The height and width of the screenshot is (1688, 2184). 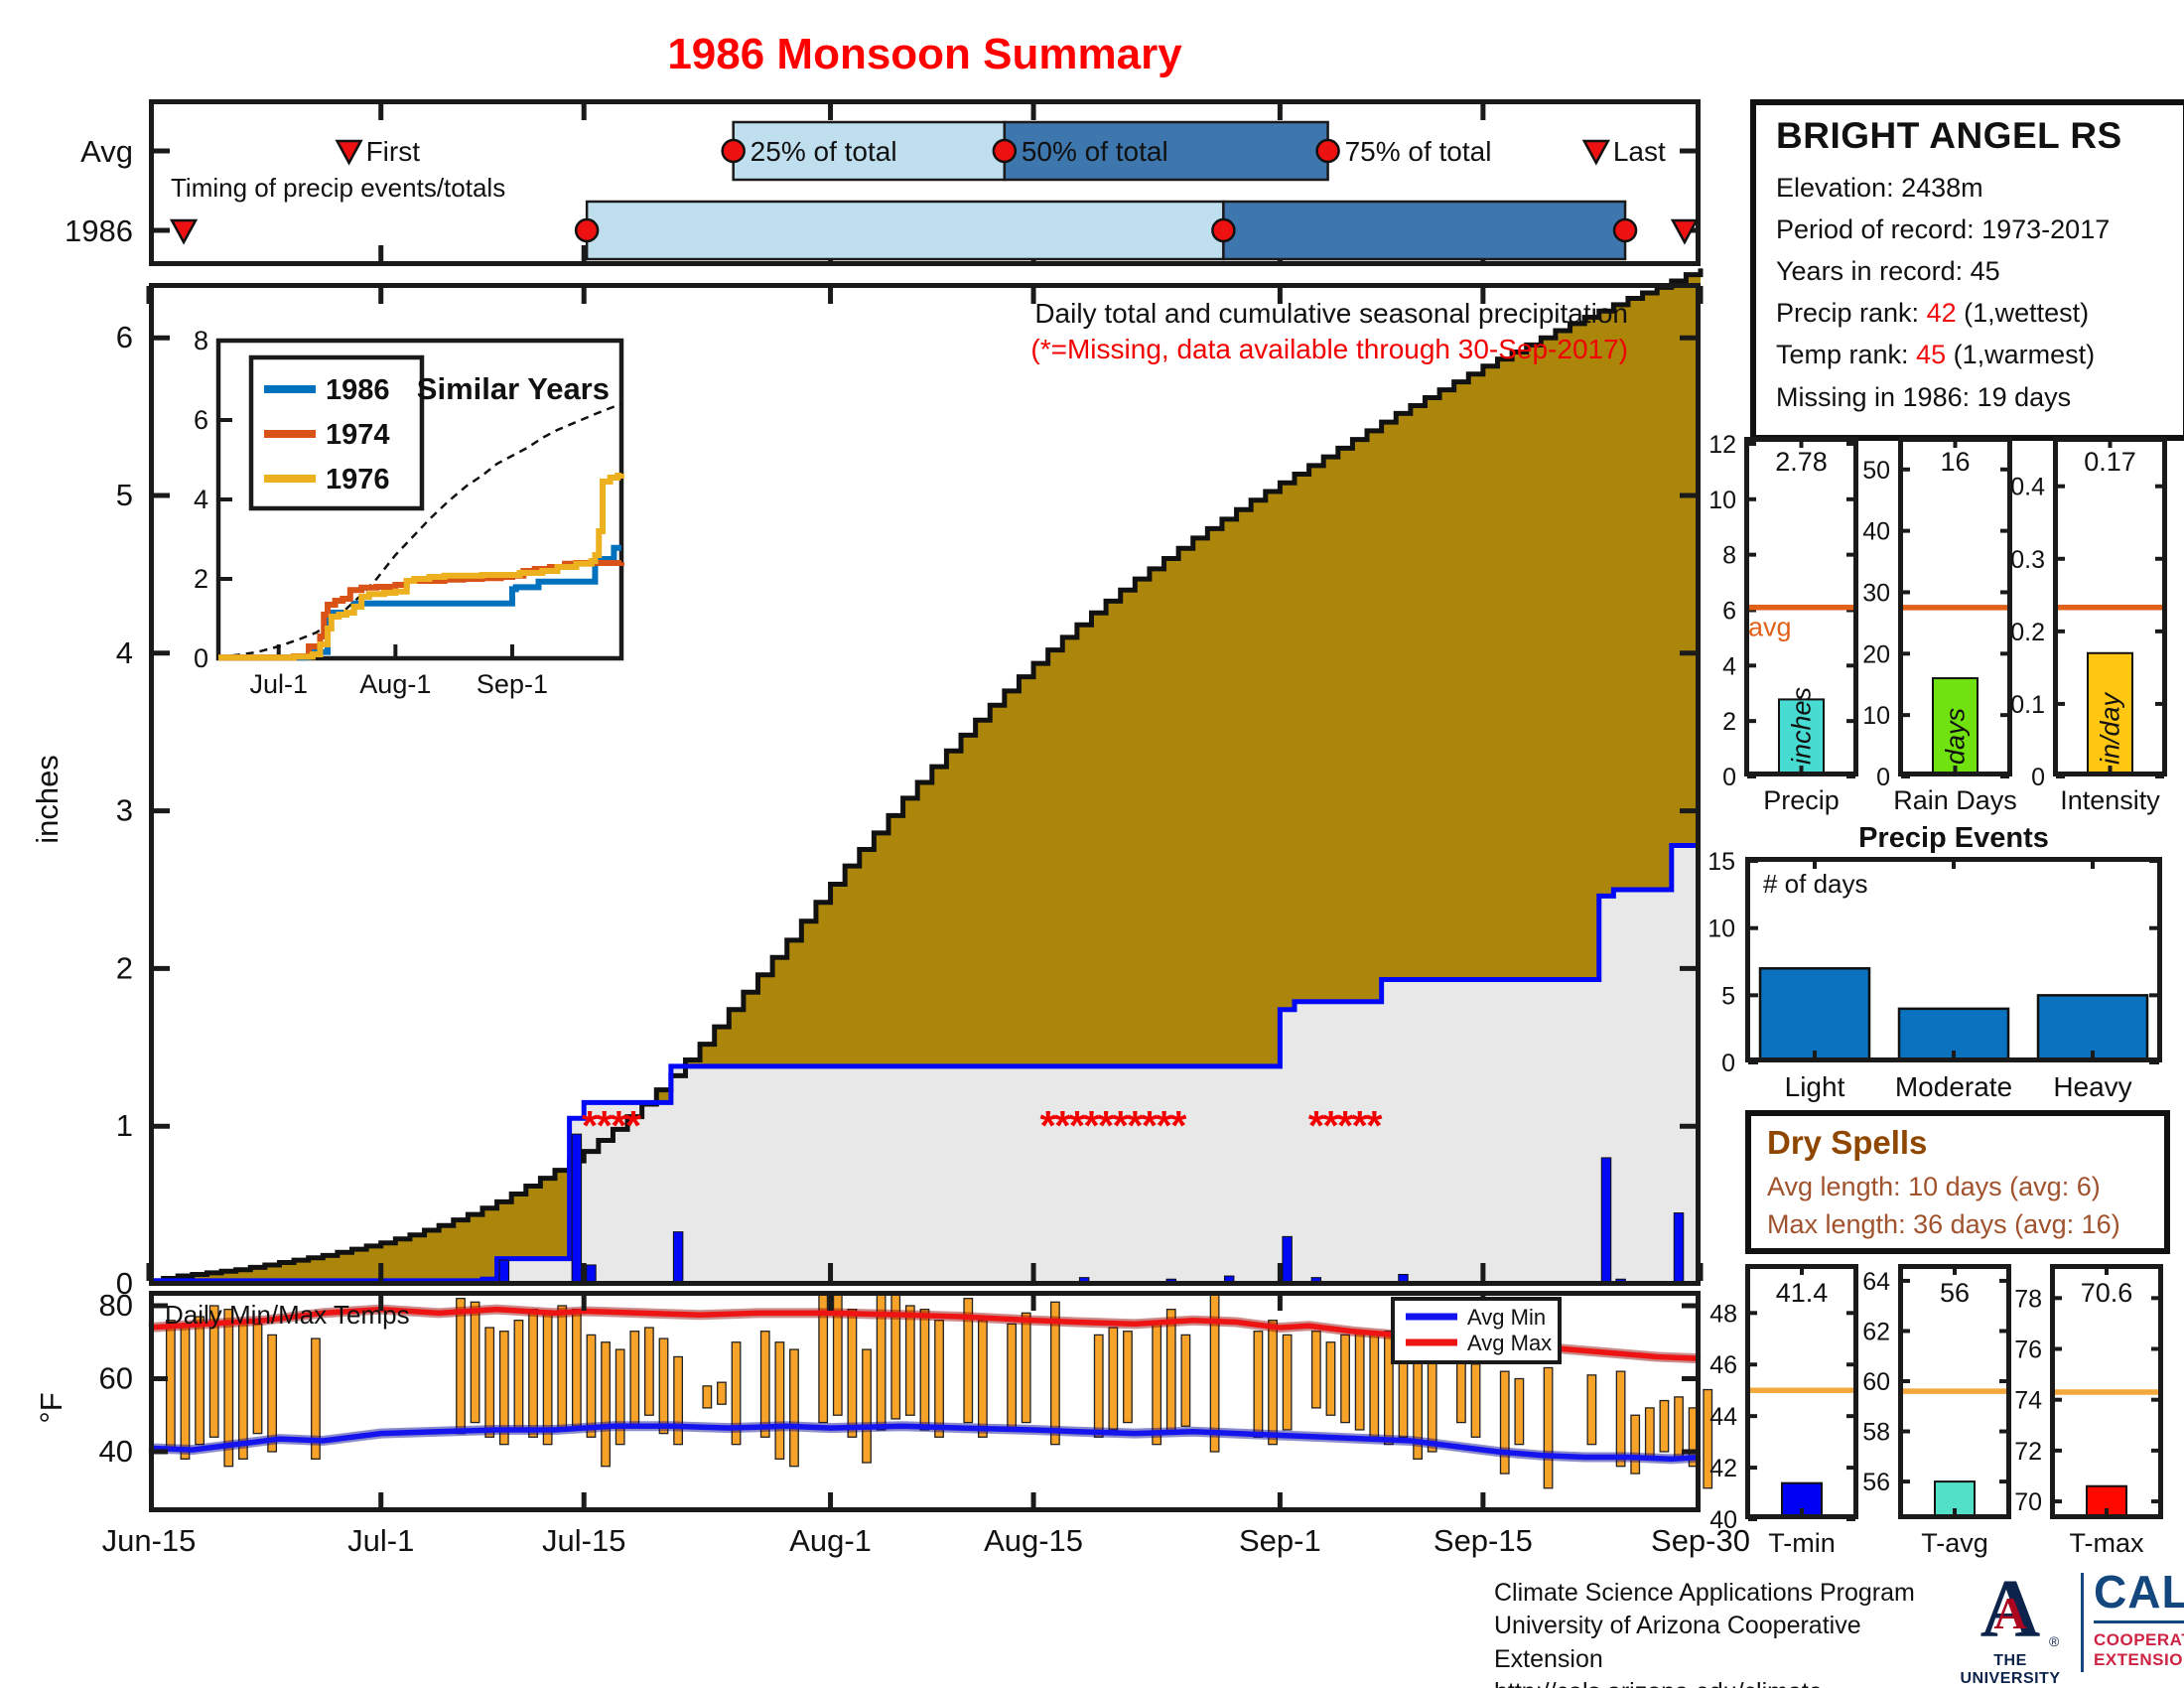 I want to click on svg-text: 0.1, so click(x=2027, y=705).